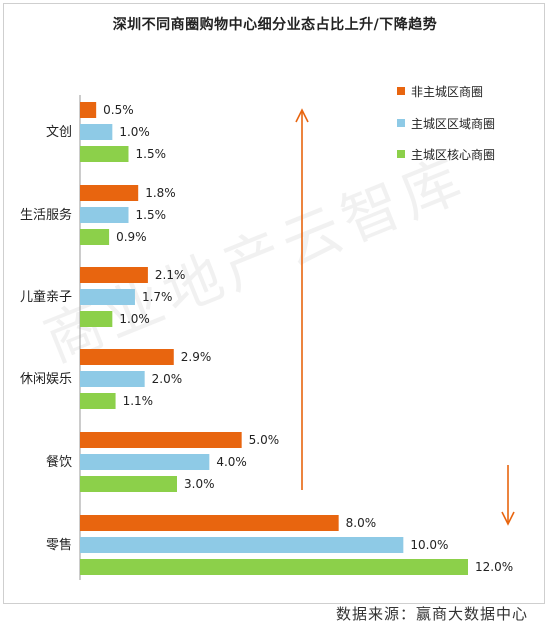 The width and height of the screenshot is (550, 629). I want to click on category-label: 儿童亲子, so click(46, 297).